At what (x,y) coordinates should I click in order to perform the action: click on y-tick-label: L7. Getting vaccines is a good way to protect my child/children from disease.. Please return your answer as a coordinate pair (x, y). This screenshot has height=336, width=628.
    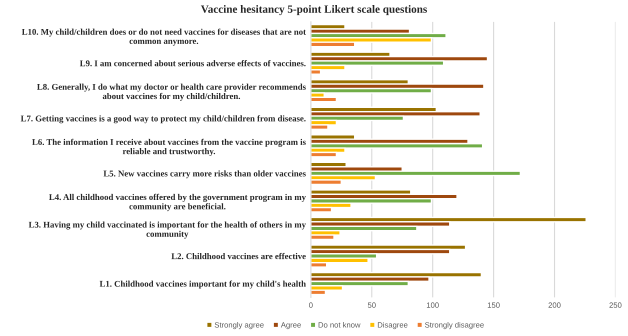
    Looking at the image, I should click on (163, 119).